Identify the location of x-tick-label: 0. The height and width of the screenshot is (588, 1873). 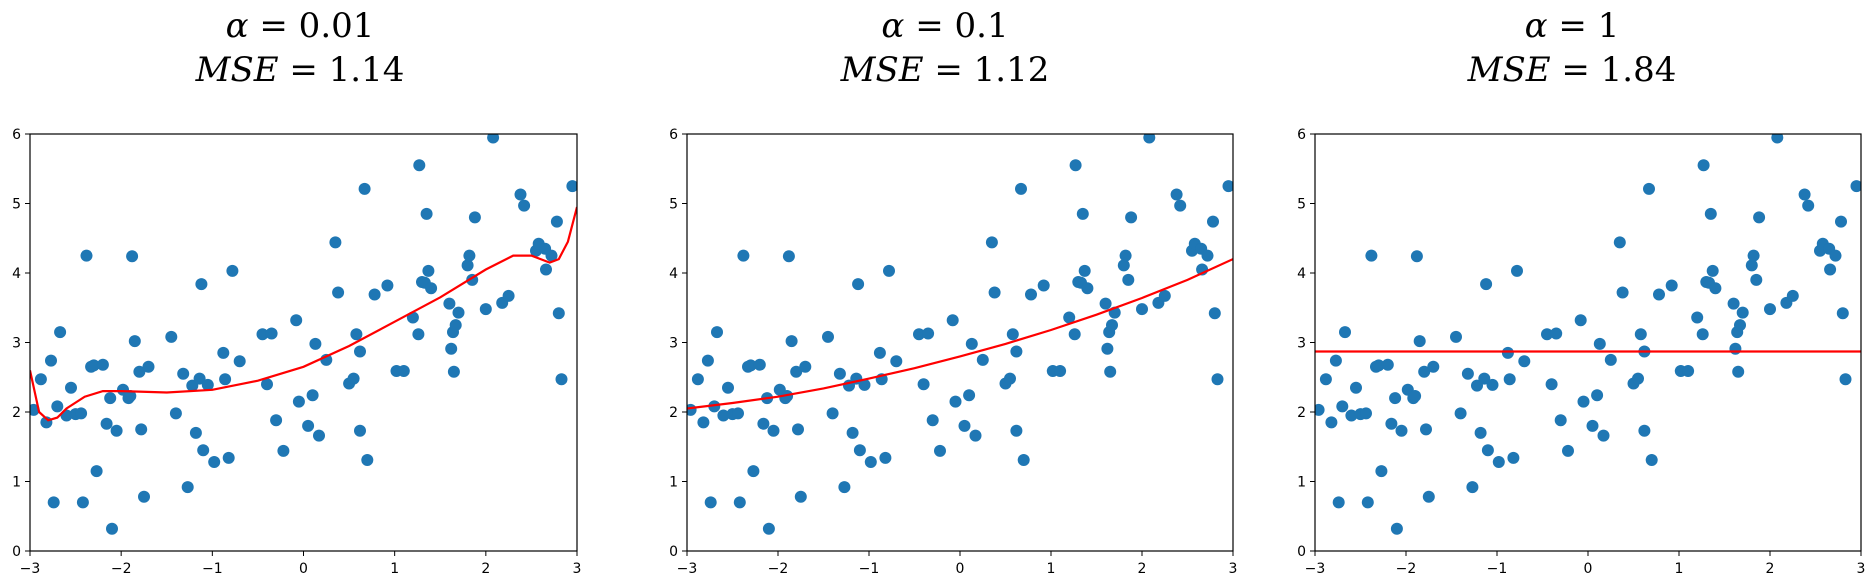
(1588, 569).